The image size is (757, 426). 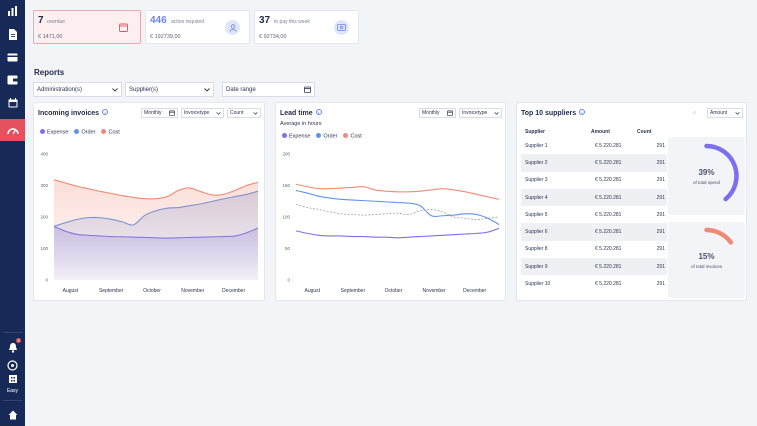 What do you see at coordinates (244, 113) in the screenshot?
I see `metric-select: Count` at bounding box center [244, 113].